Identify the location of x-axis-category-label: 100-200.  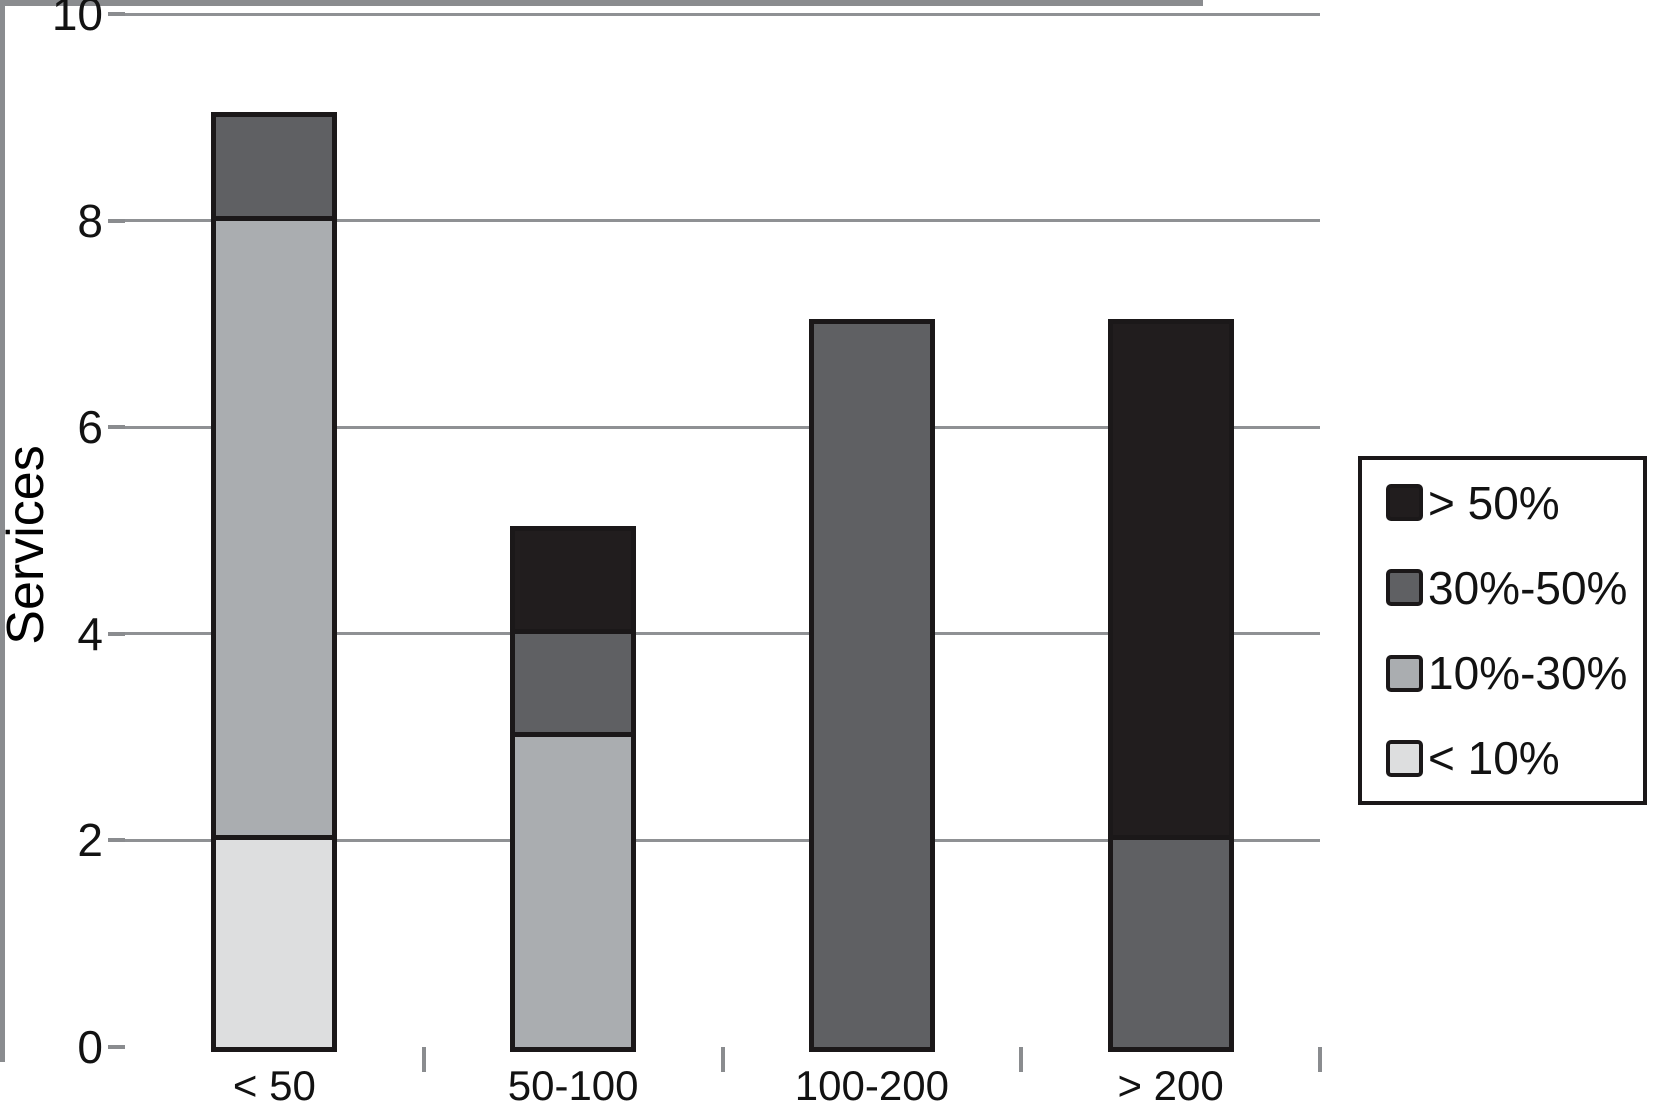
(871, 1085).